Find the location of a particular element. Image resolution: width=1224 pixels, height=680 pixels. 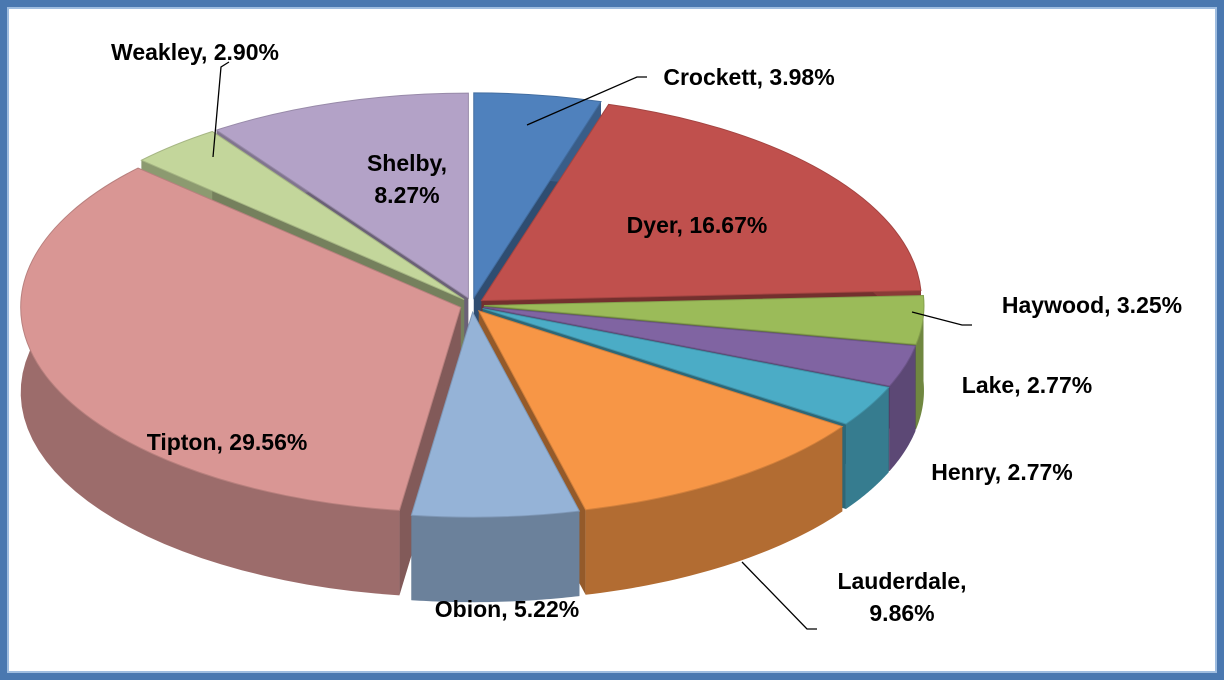

data-label: Lauderdale, 9.86% is located at coordinates (902, 597).